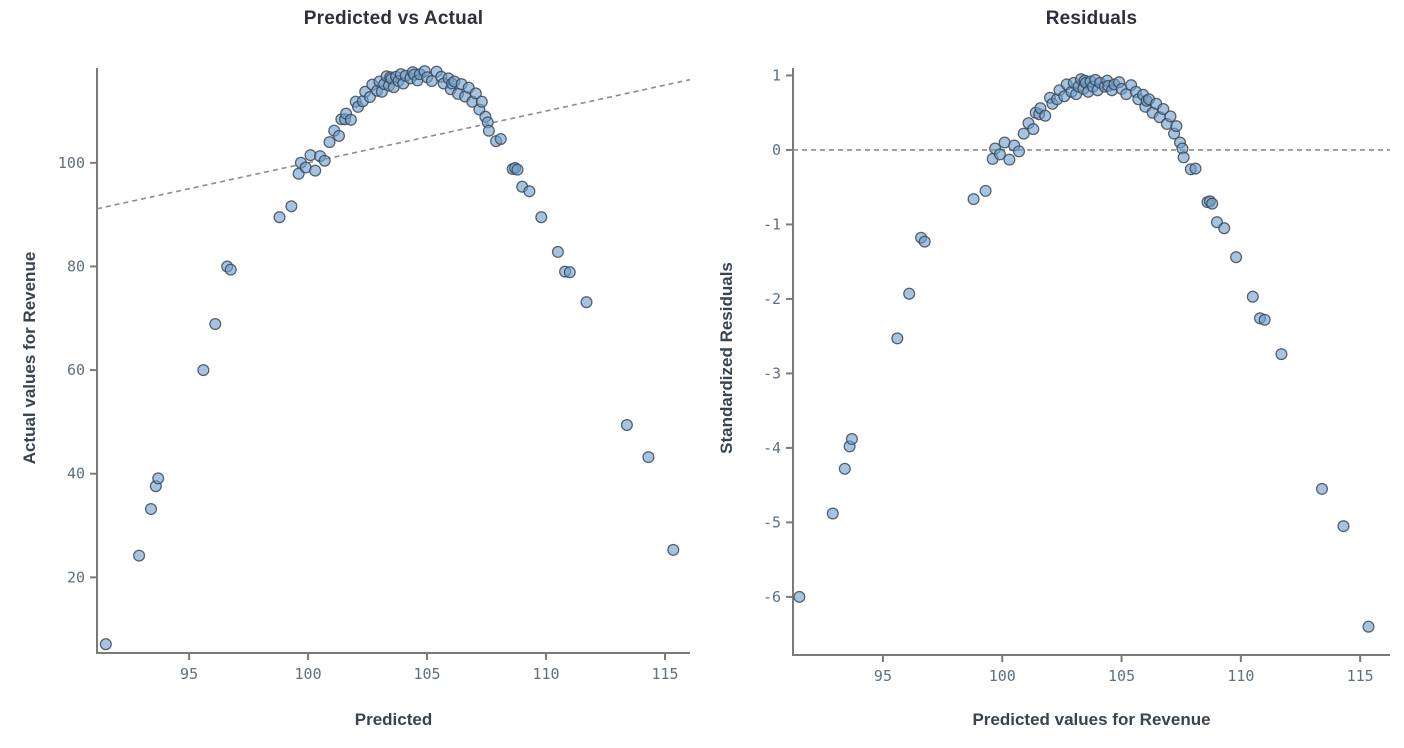 The height and width of the screenshot is (748, 1404). What do you see at coordinates (772, 373) in the screenshot?
I see `y-tick-label: -3` at bounding box center [772, 373].